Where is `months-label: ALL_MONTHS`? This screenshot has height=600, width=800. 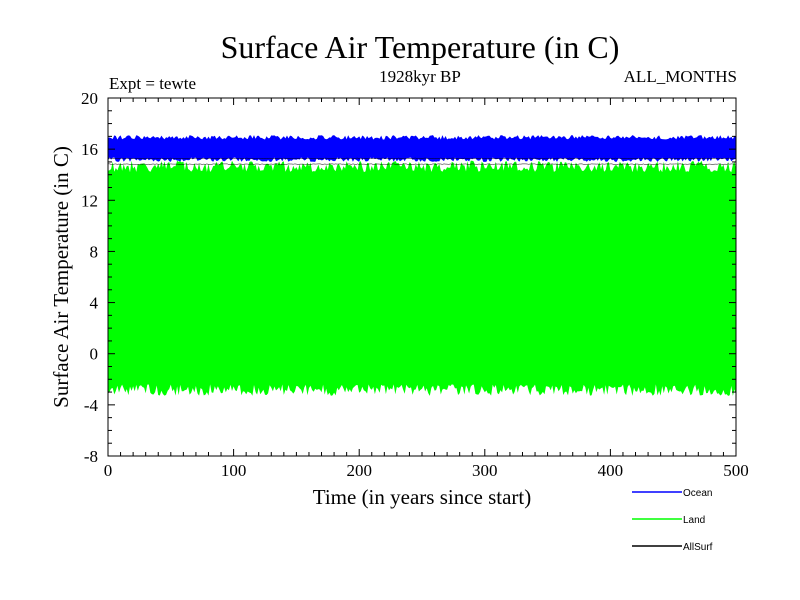 months-label: ALL_MONTHS is located at coordinates (680, 76).